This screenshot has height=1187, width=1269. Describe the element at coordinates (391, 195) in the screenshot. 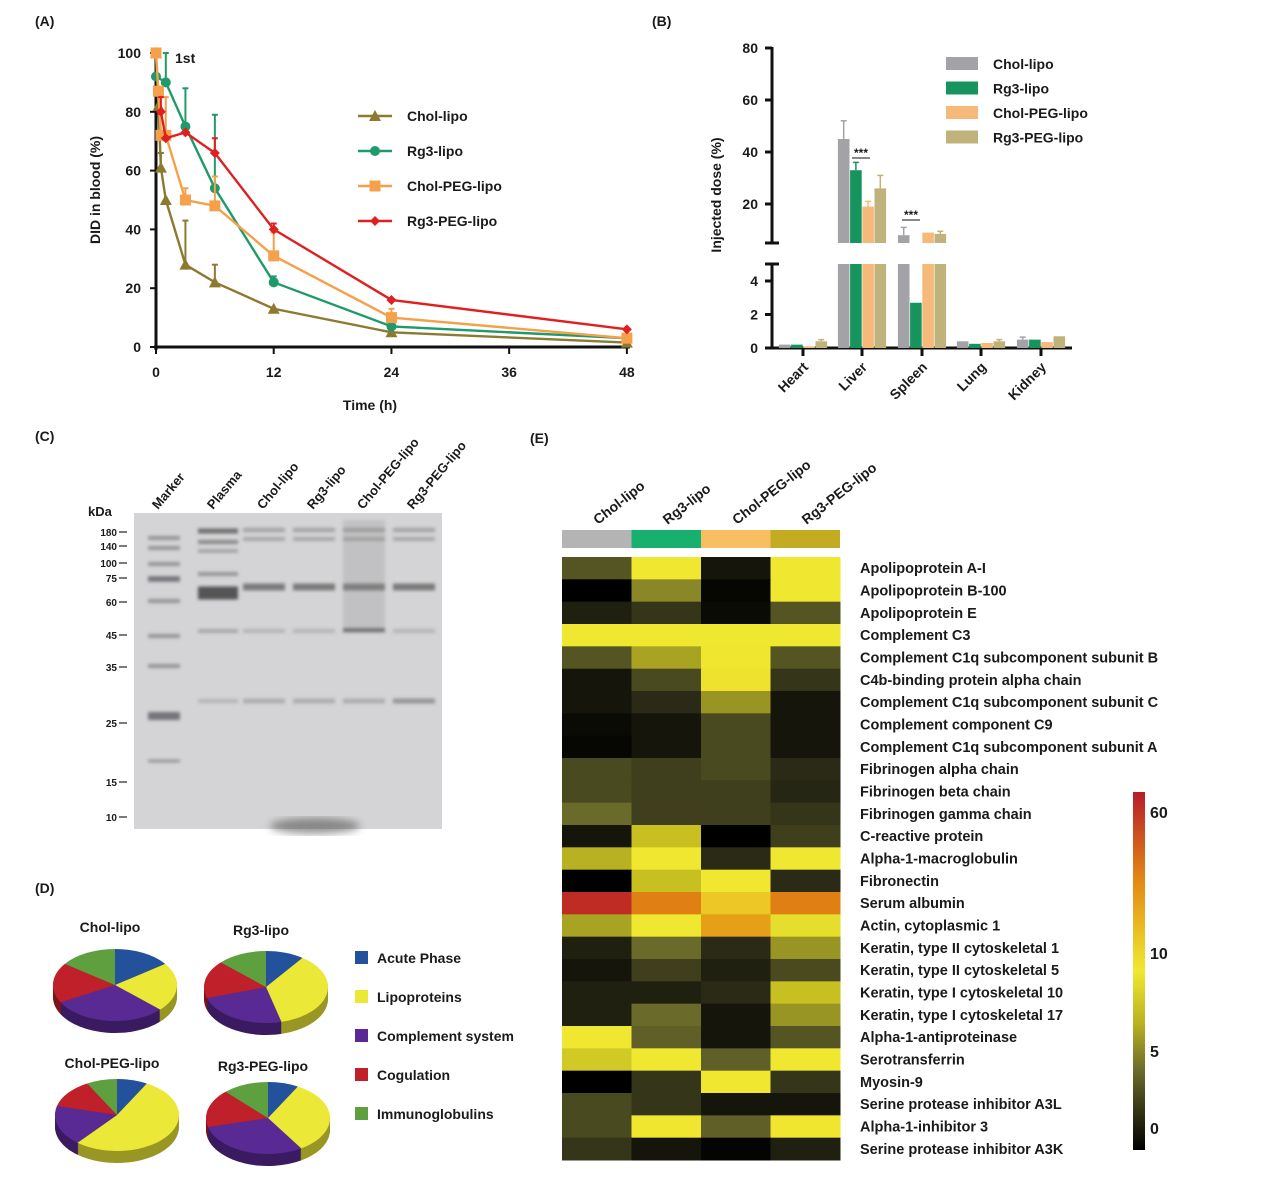

I see `series-chol-peg-lipo: Chol-PEG-lipo` at that location.